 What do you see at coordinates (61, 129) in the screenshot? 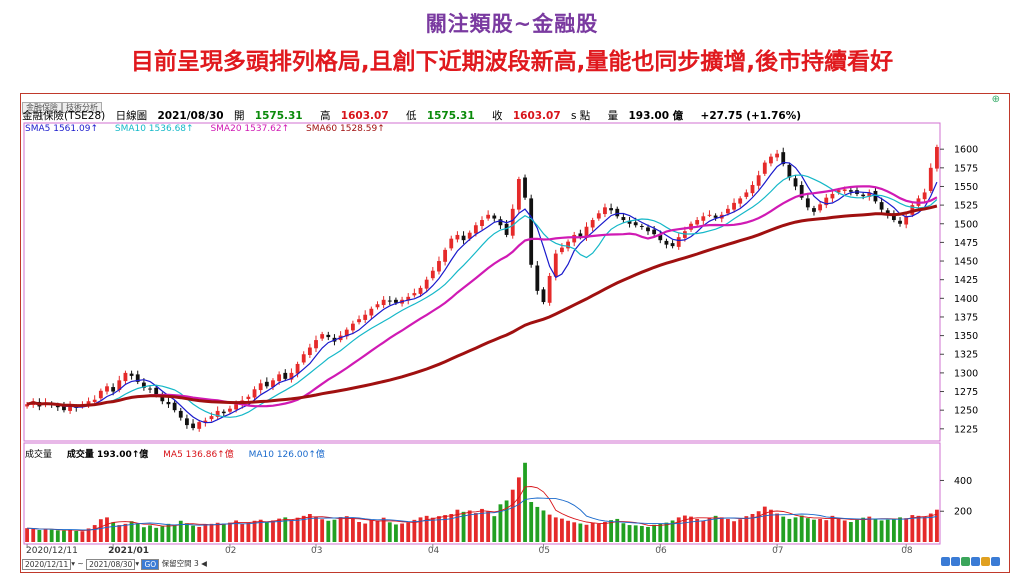
I see `legend-sma5: SMA5 1561.09↑` at bounding box center [61, 129].